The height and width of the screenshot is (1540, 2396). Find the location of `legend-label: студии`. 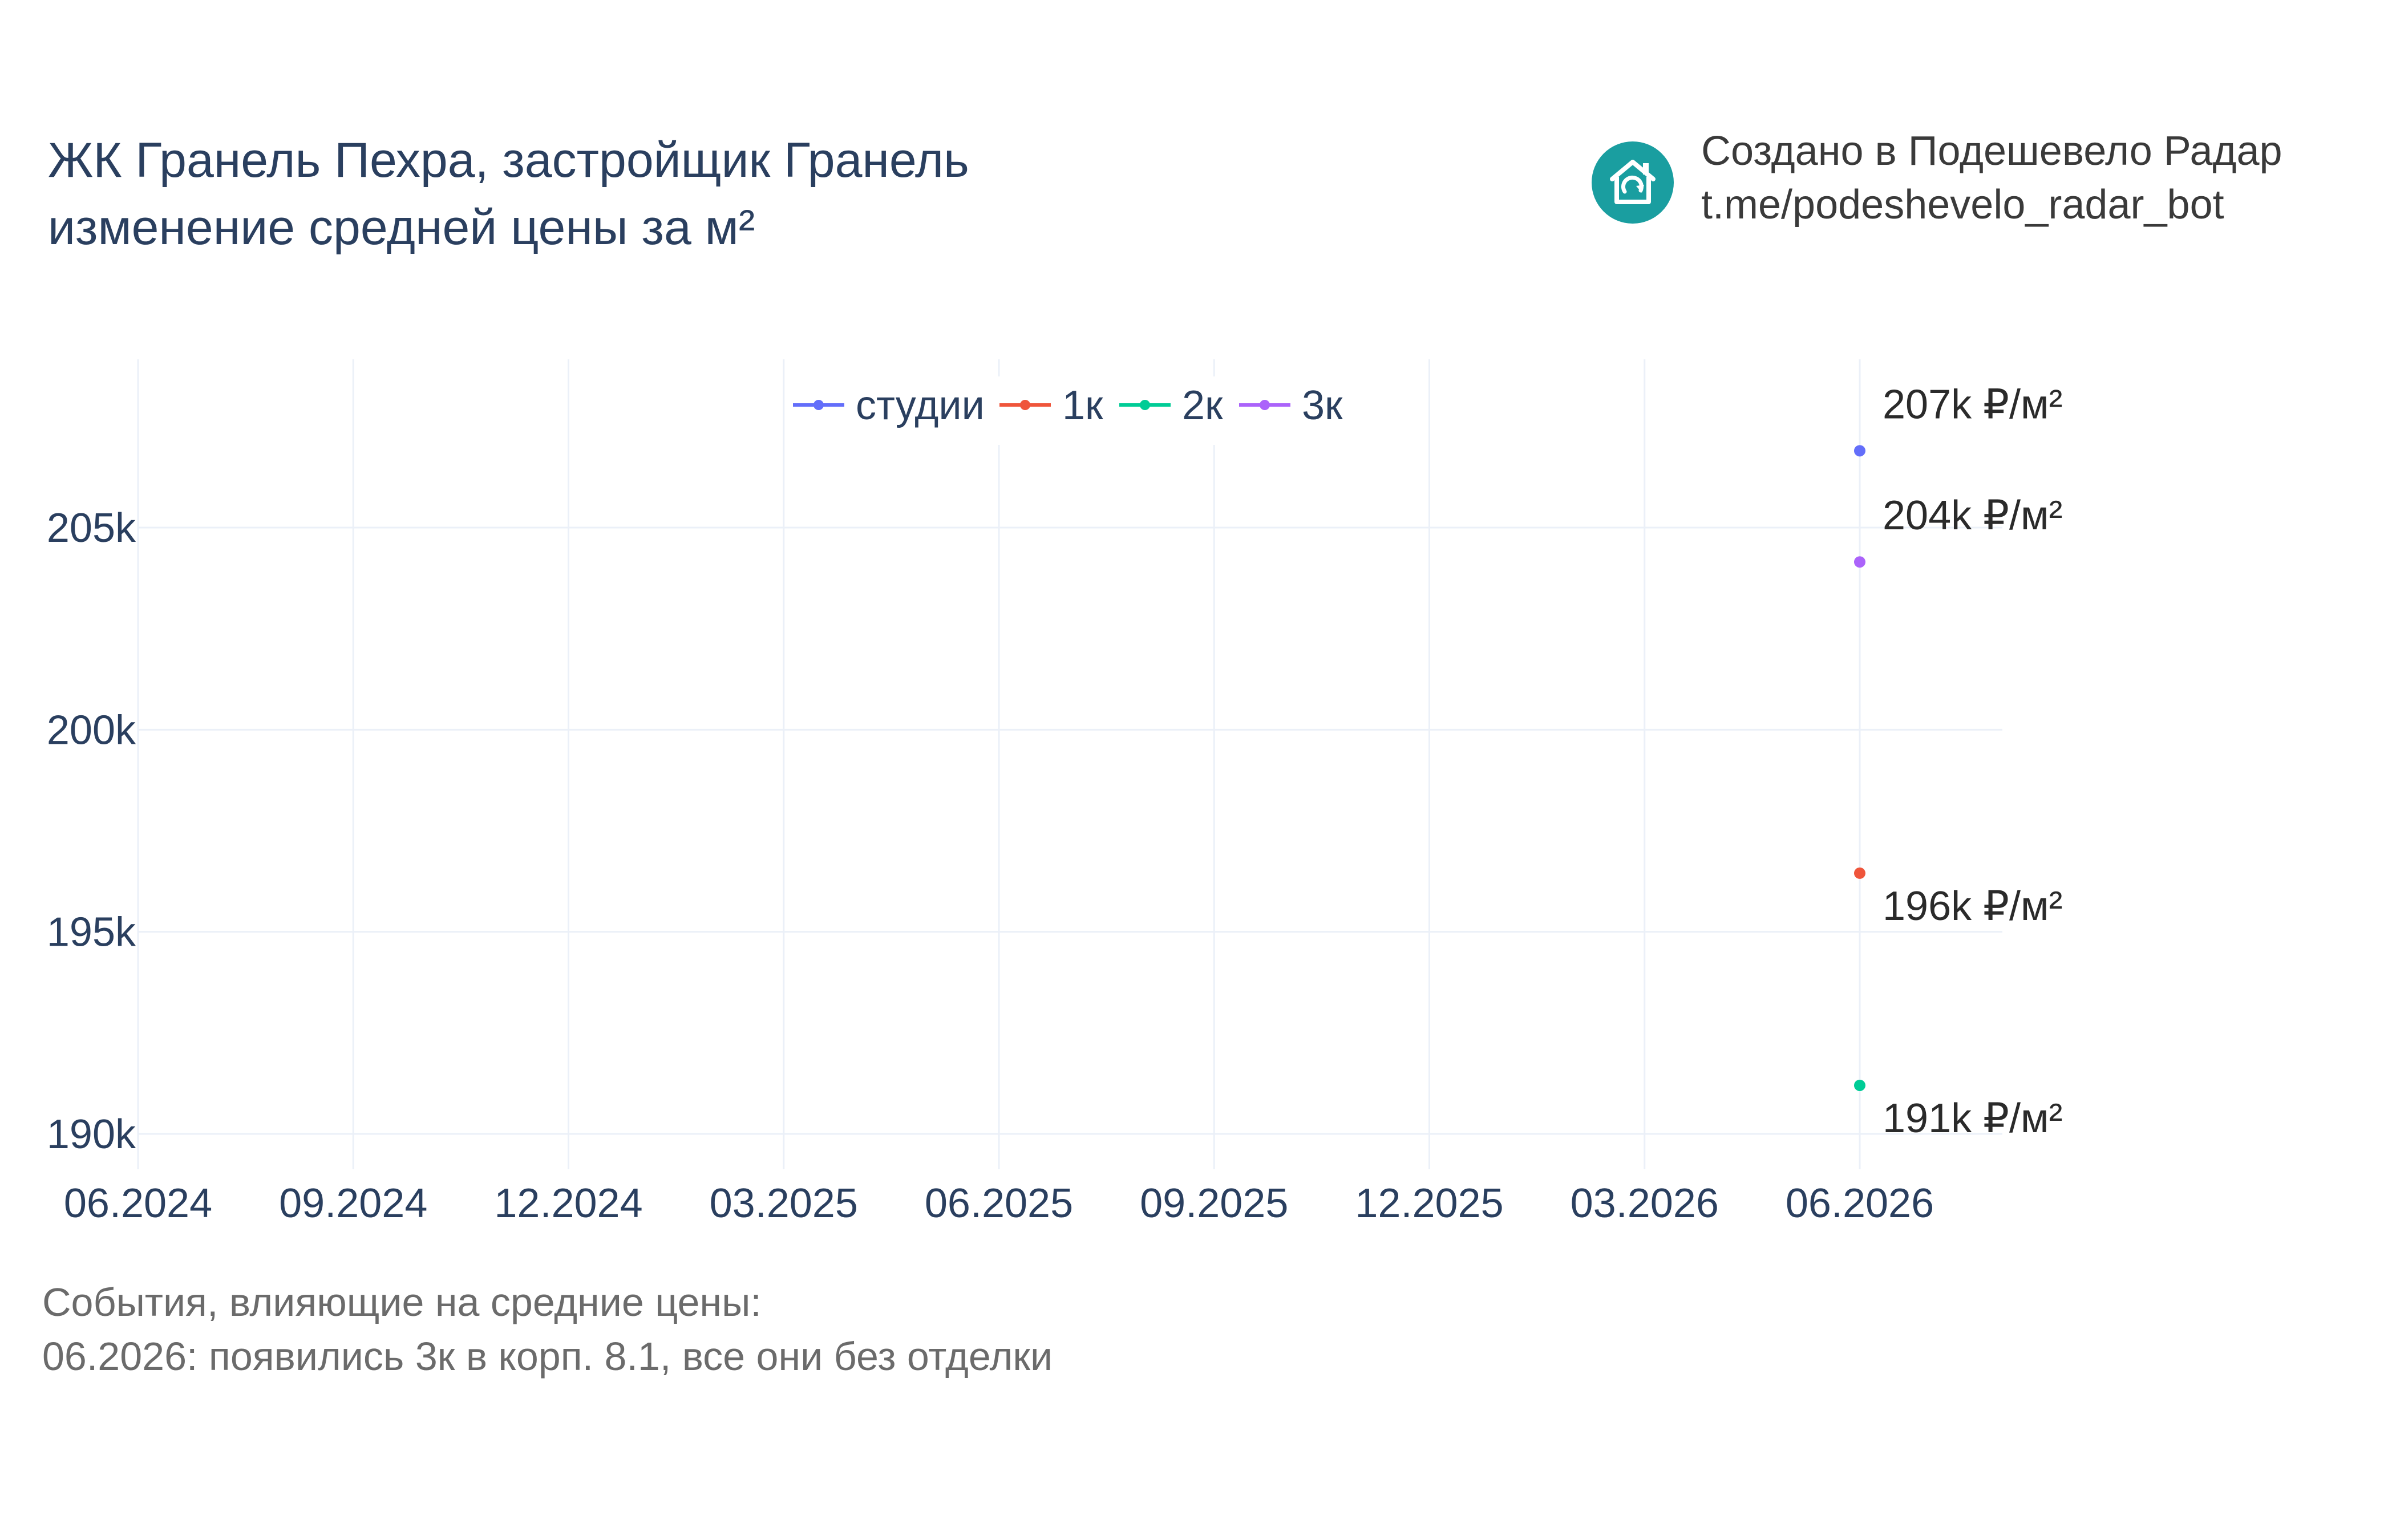

legend-label: студии is located at coordinates (920, 405).